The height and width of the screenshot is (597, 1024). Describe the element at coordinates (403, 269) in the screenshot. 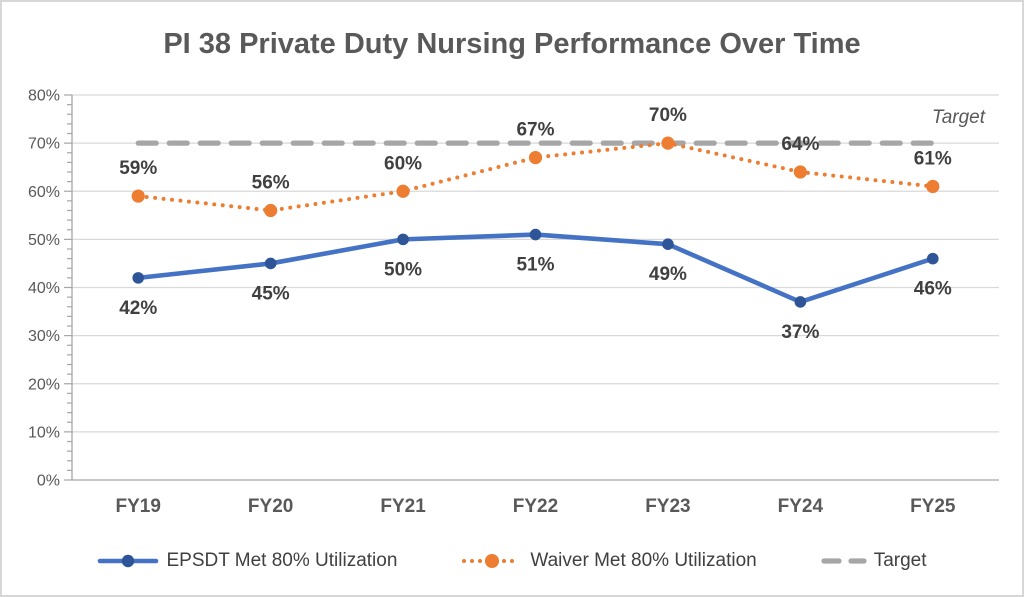

I see `data-label-epsdt: 50%` at that location.